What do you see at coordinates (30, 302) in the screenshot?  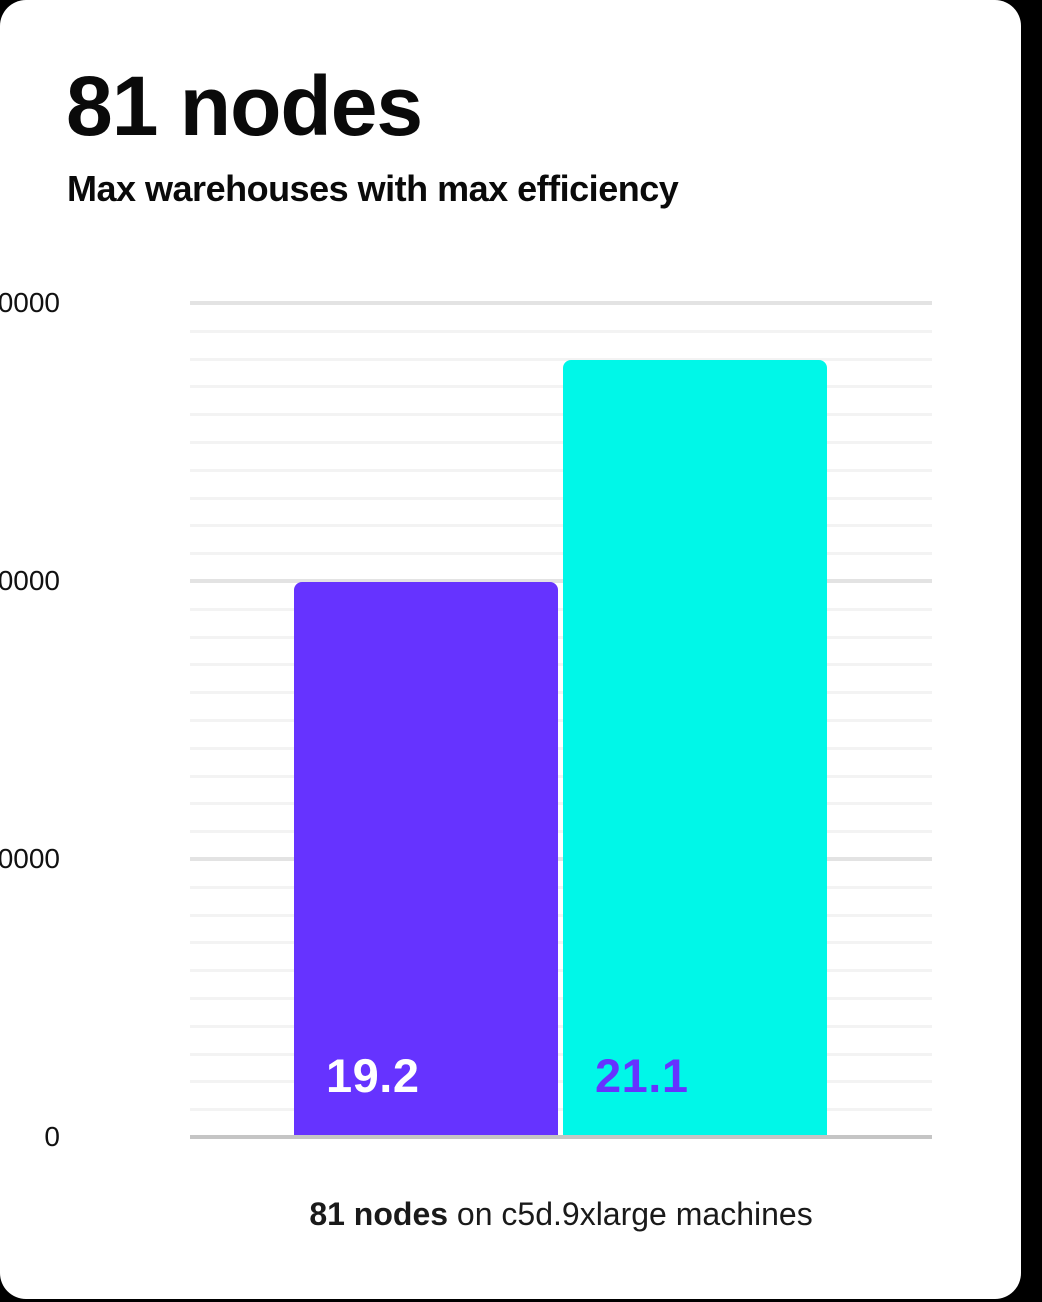 I see `y-axis-tick-label: 150000` at bounding box center [30, 302].